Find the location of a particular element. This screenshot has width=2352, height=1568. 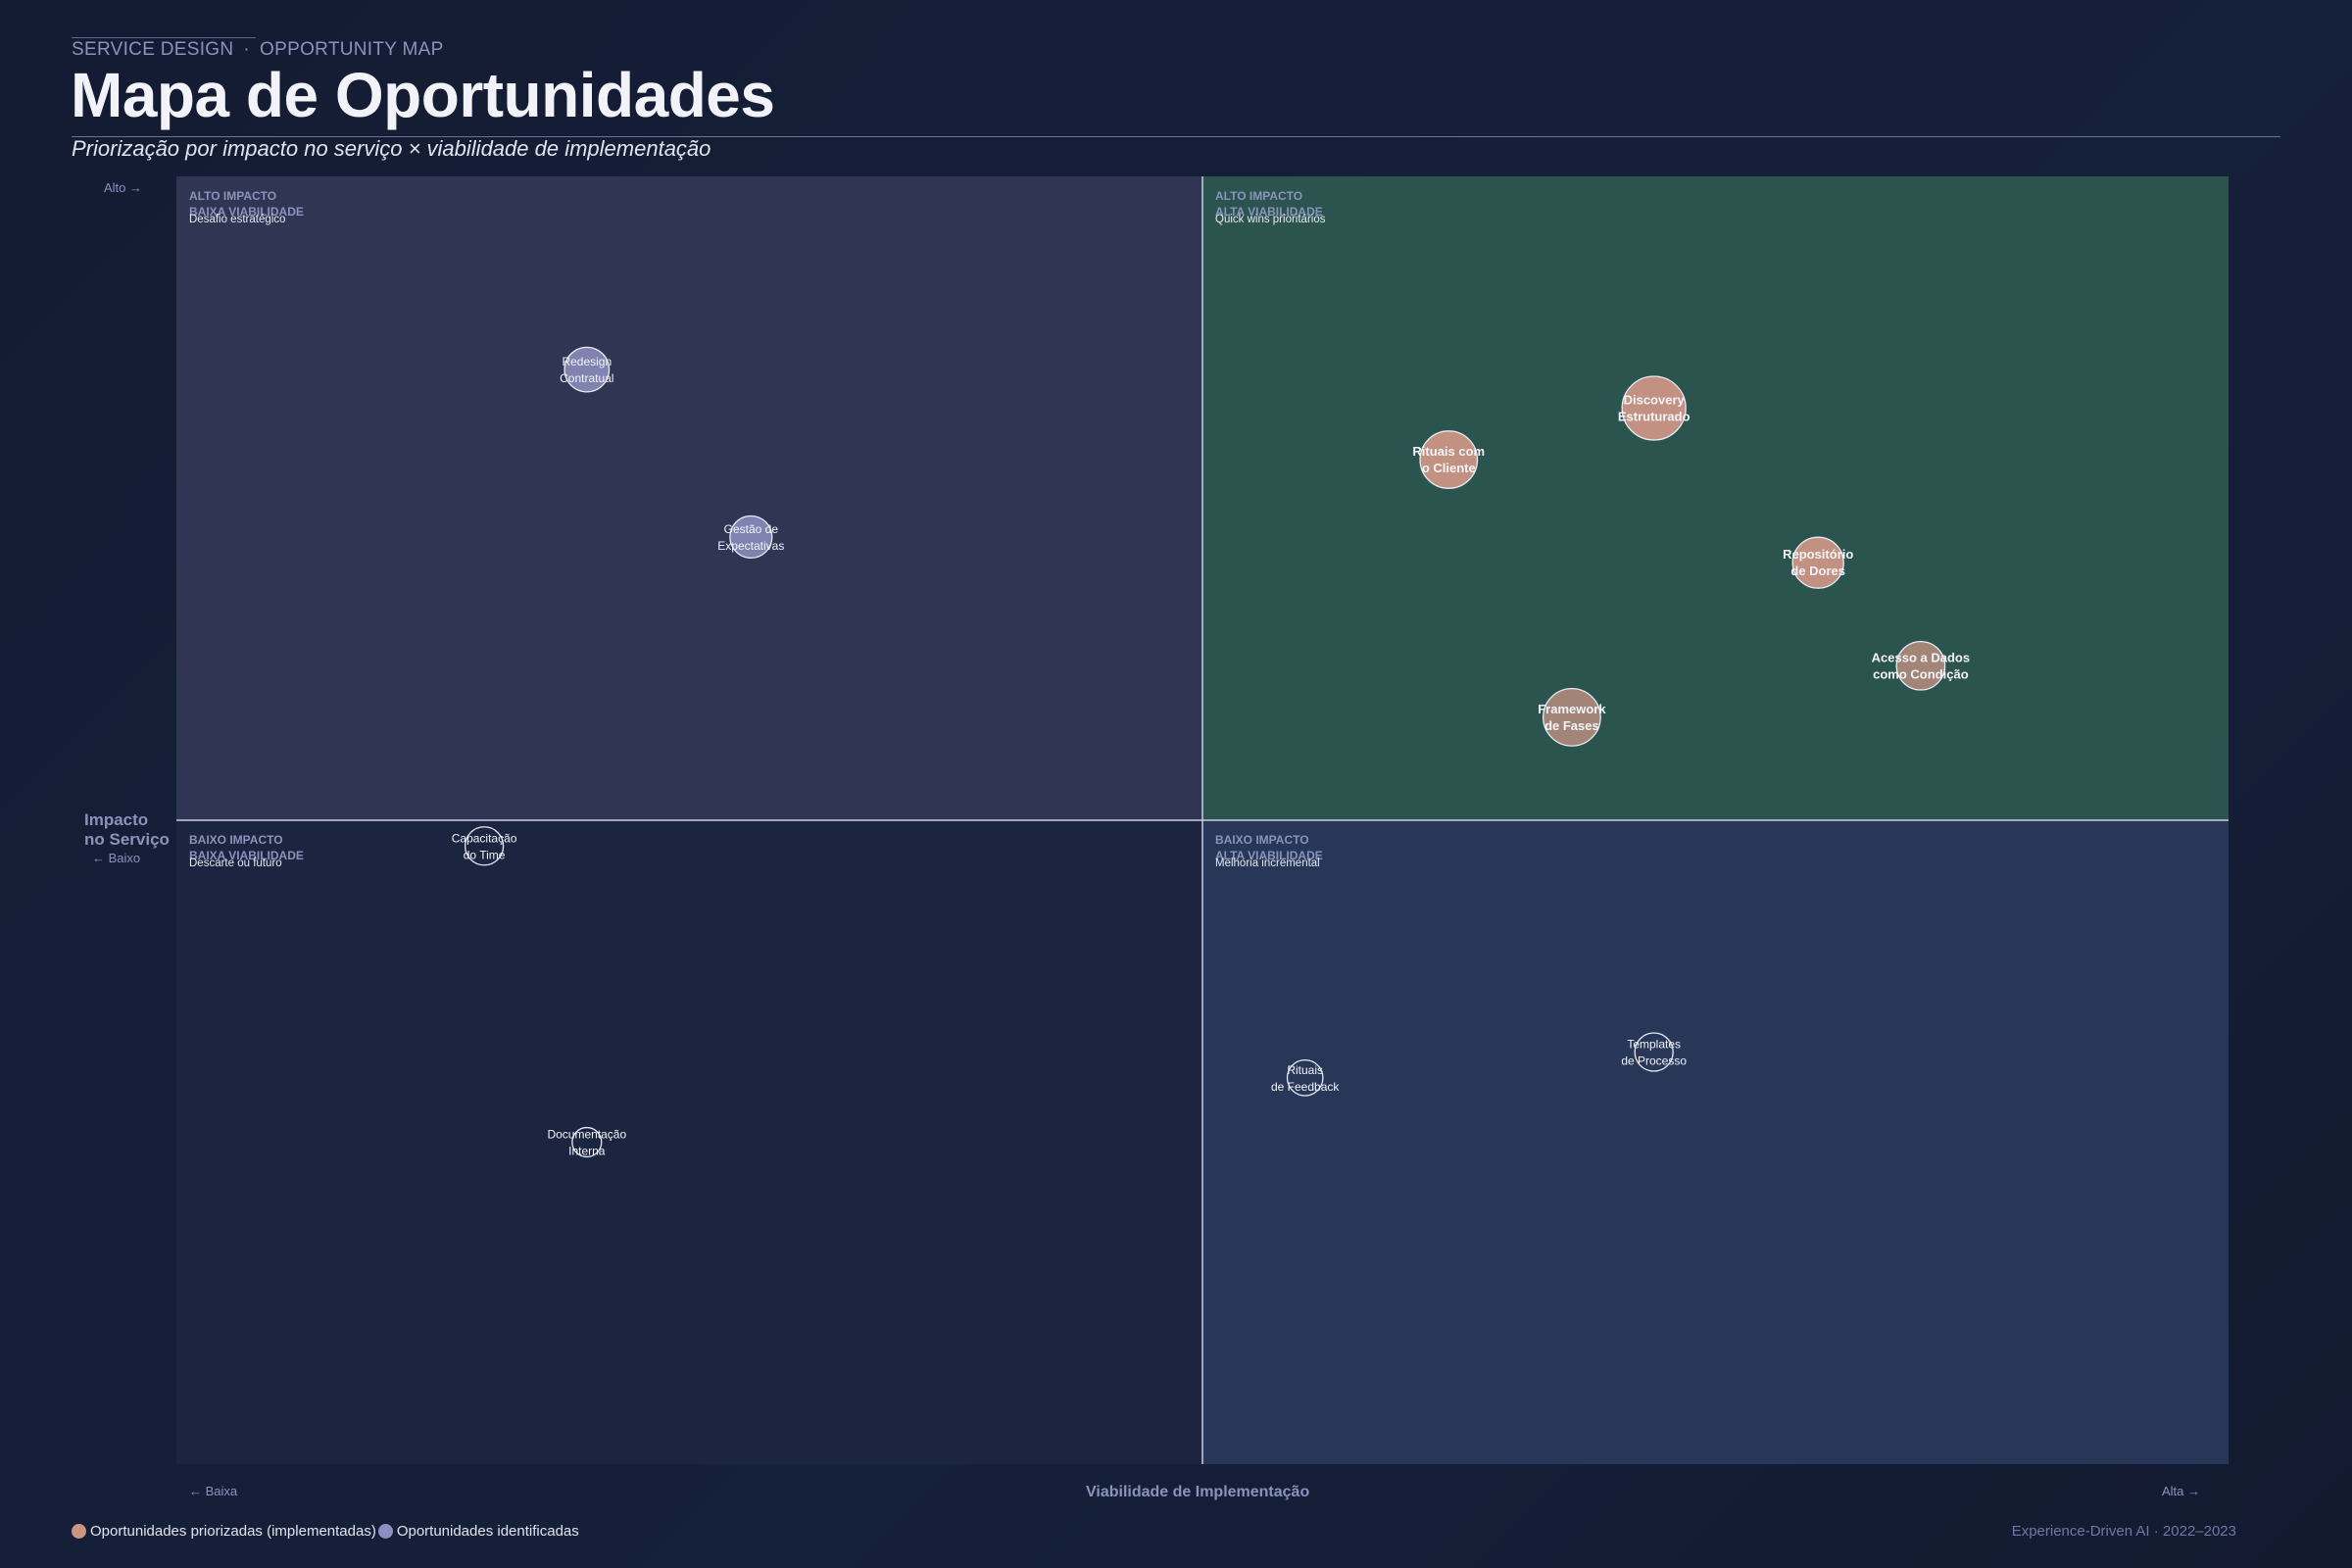

point-label: de Fases is located at coordinates (1571, 725).